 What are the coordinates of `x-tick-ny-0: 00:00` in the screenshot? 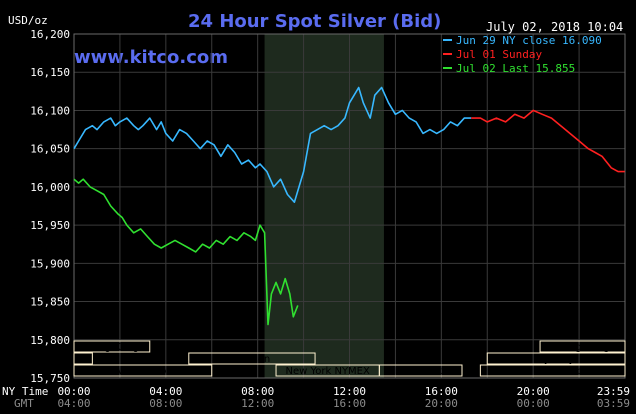 It's located at (73, 391).